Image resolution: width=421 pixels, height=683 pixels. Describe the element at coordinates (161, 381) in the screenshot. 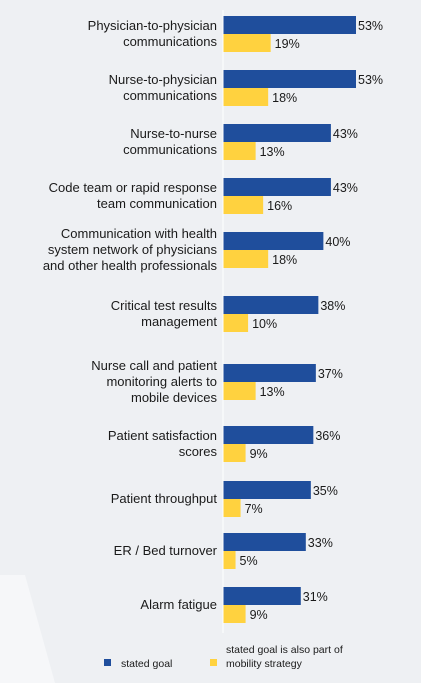

I see `category-label: monitoring alerts to` at that location.